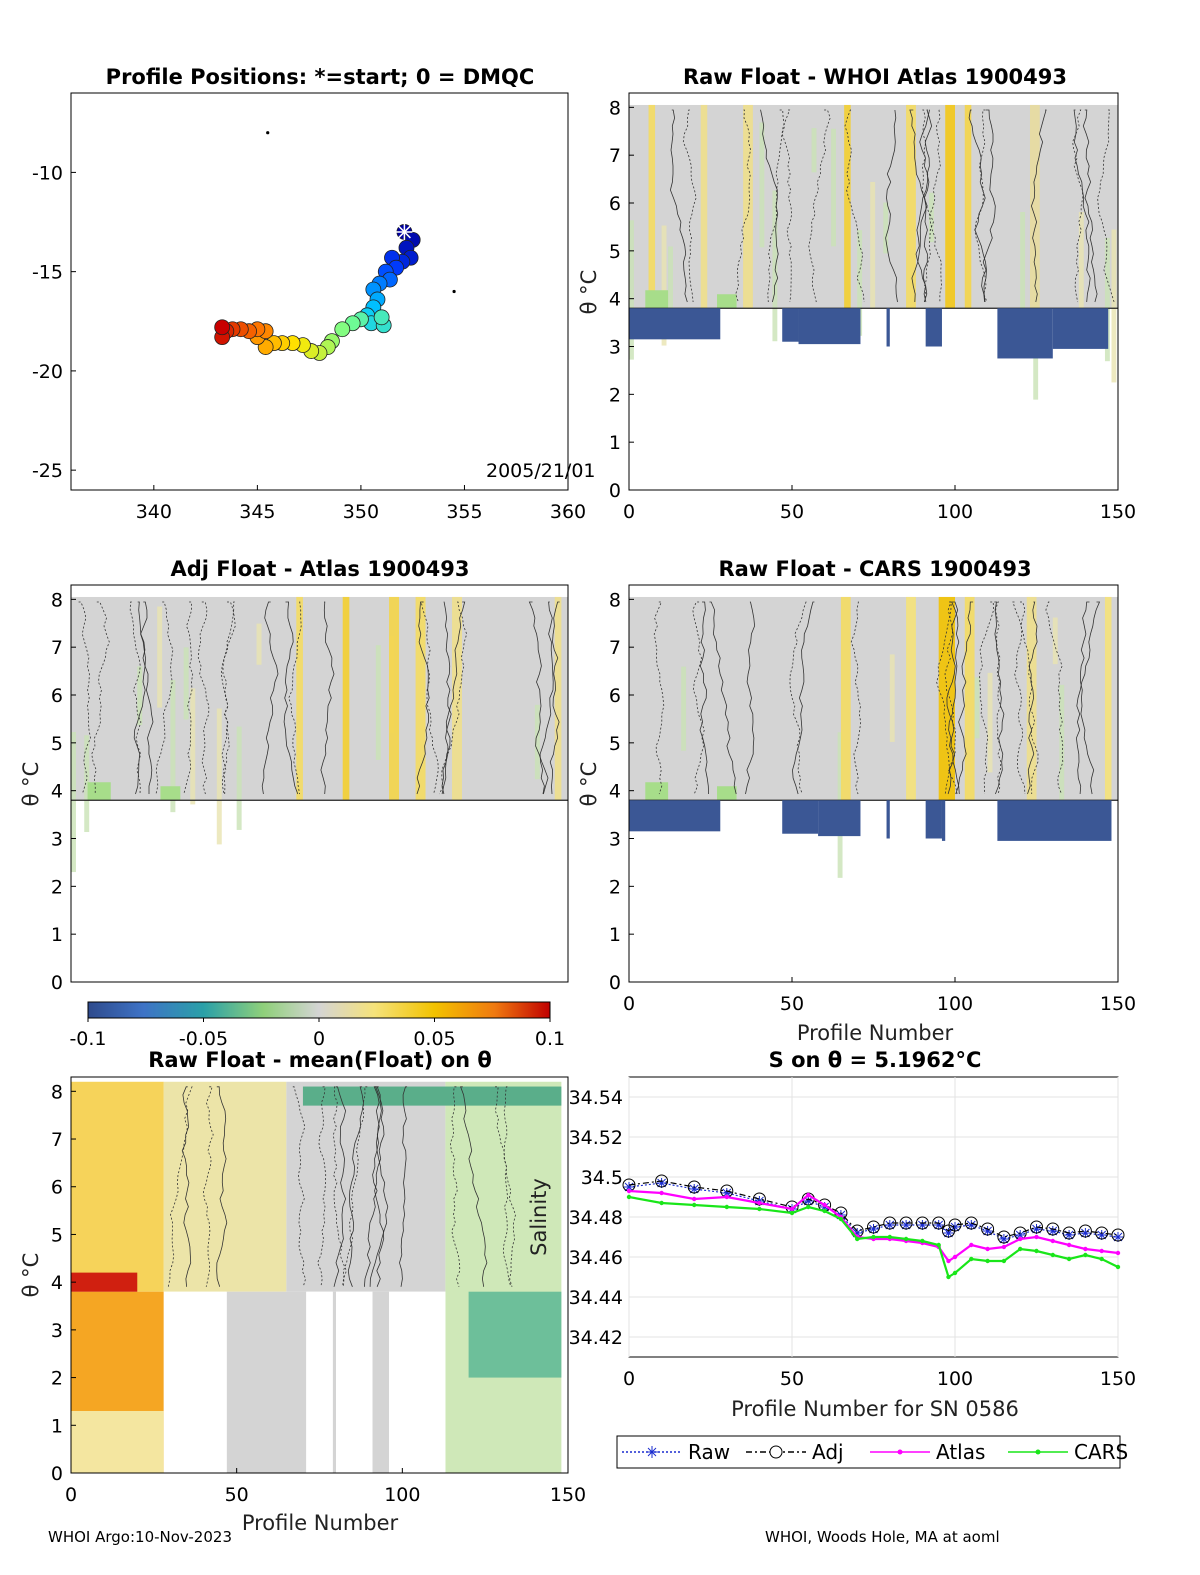  What do you see at coordinates (875, 1452) in the screenshot?
I see `legend-items: Raw Adj Atlas CARS` at bounding box center [875, 1452].